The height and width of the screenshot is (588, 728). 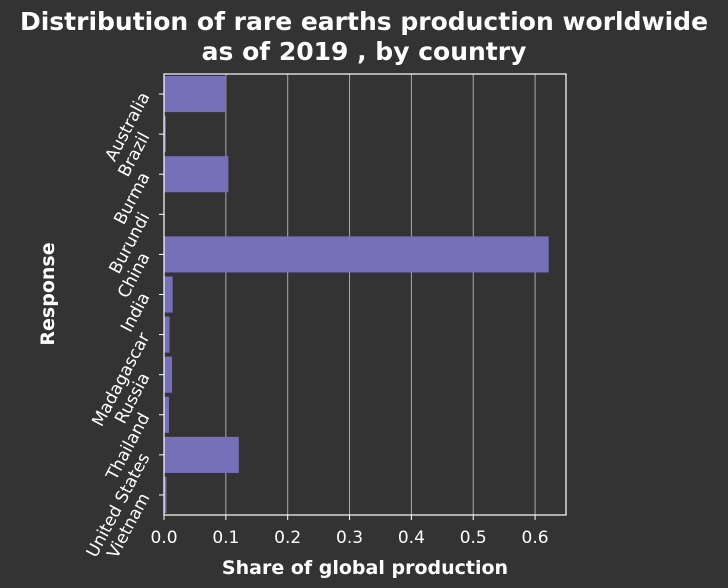 I want to click on bar-vietnam, so click(x=165, y=494).